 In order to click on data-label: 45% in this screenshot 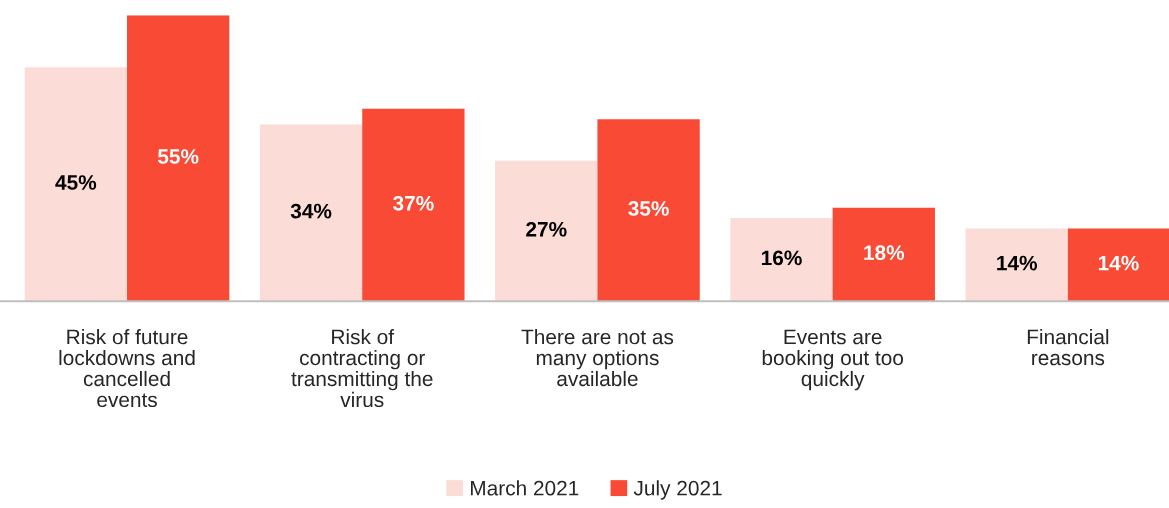, I will do `click(76, 182)`.